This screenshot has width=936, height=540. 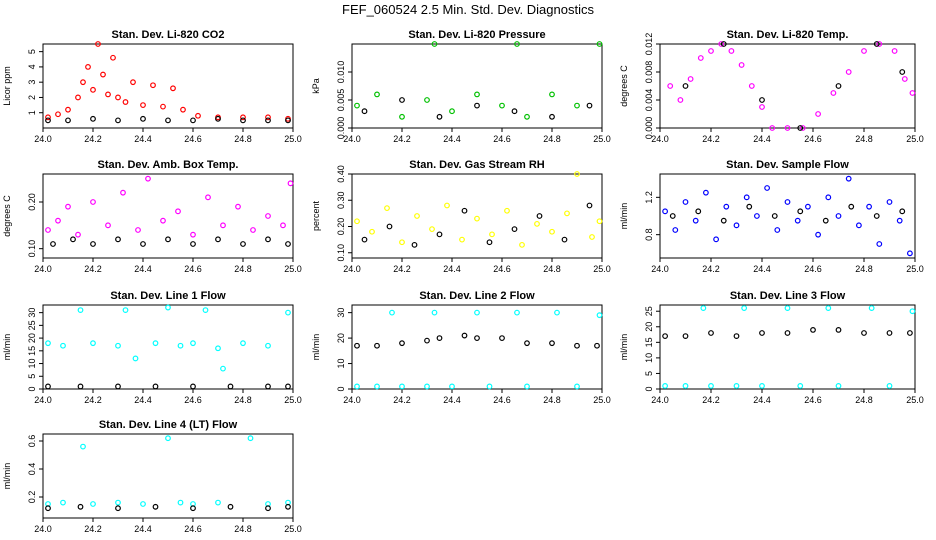 I want to click on y-tick-label: 0.005, so click(x=341, y=100).